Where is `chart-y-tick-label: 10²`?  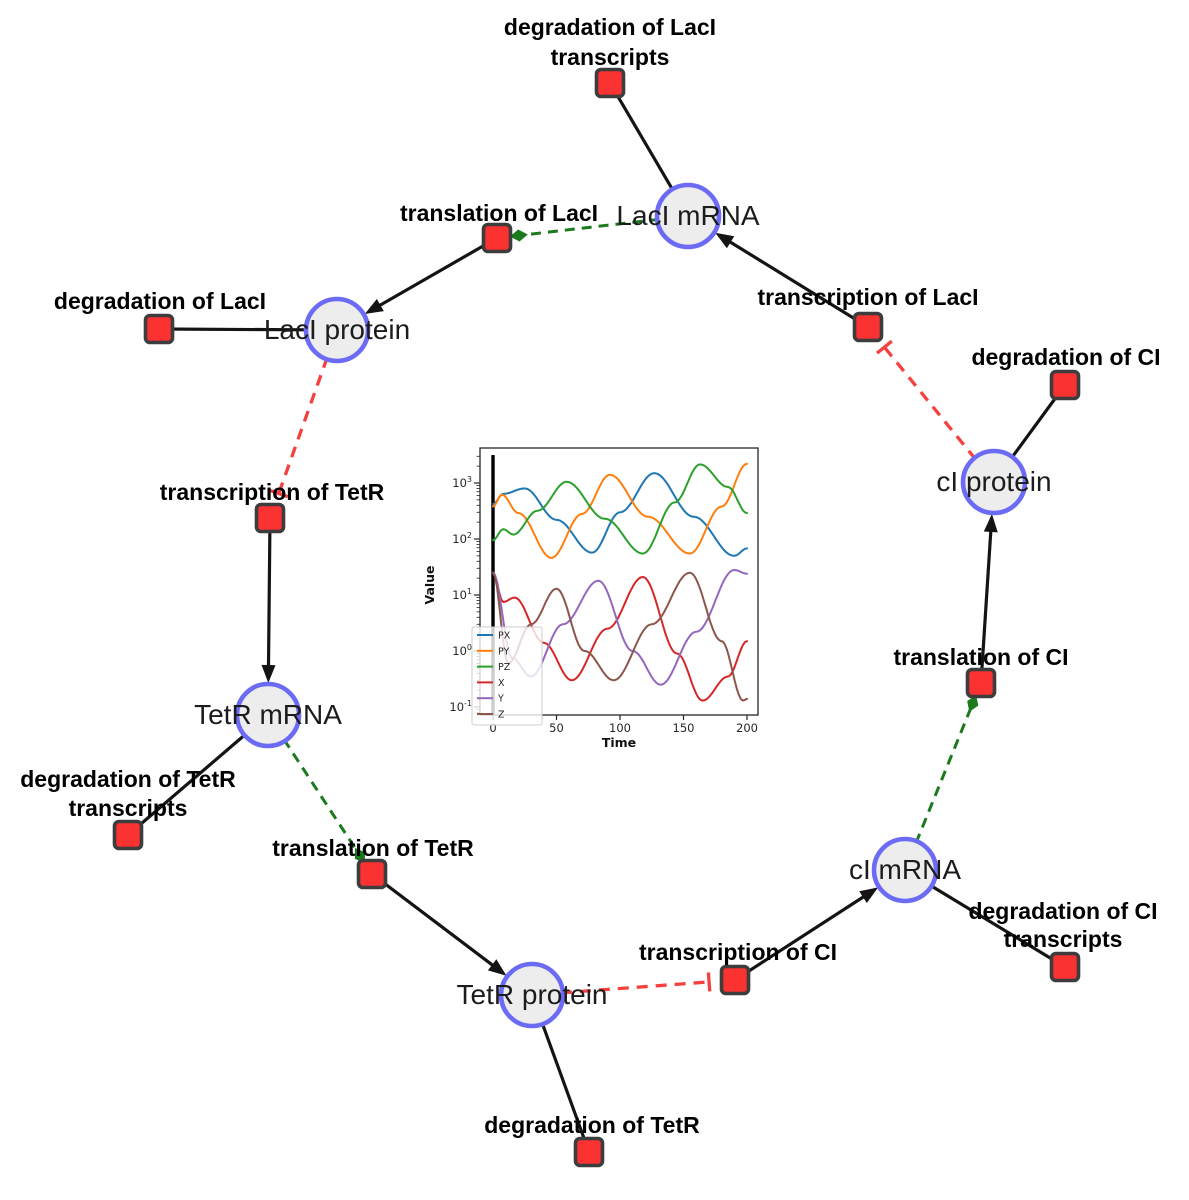 chart-y-tick-label: 10² is located at coordinates (462, 538).